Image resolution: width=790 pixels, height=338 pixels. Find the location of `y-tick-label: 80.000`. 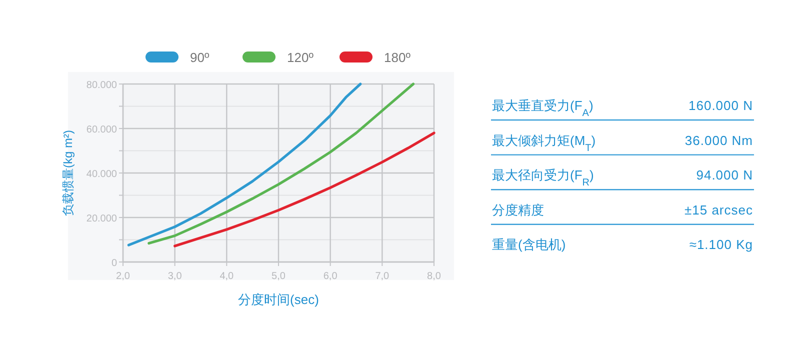

y-tick-label: 80.000 is located at coordinates (102, 85).